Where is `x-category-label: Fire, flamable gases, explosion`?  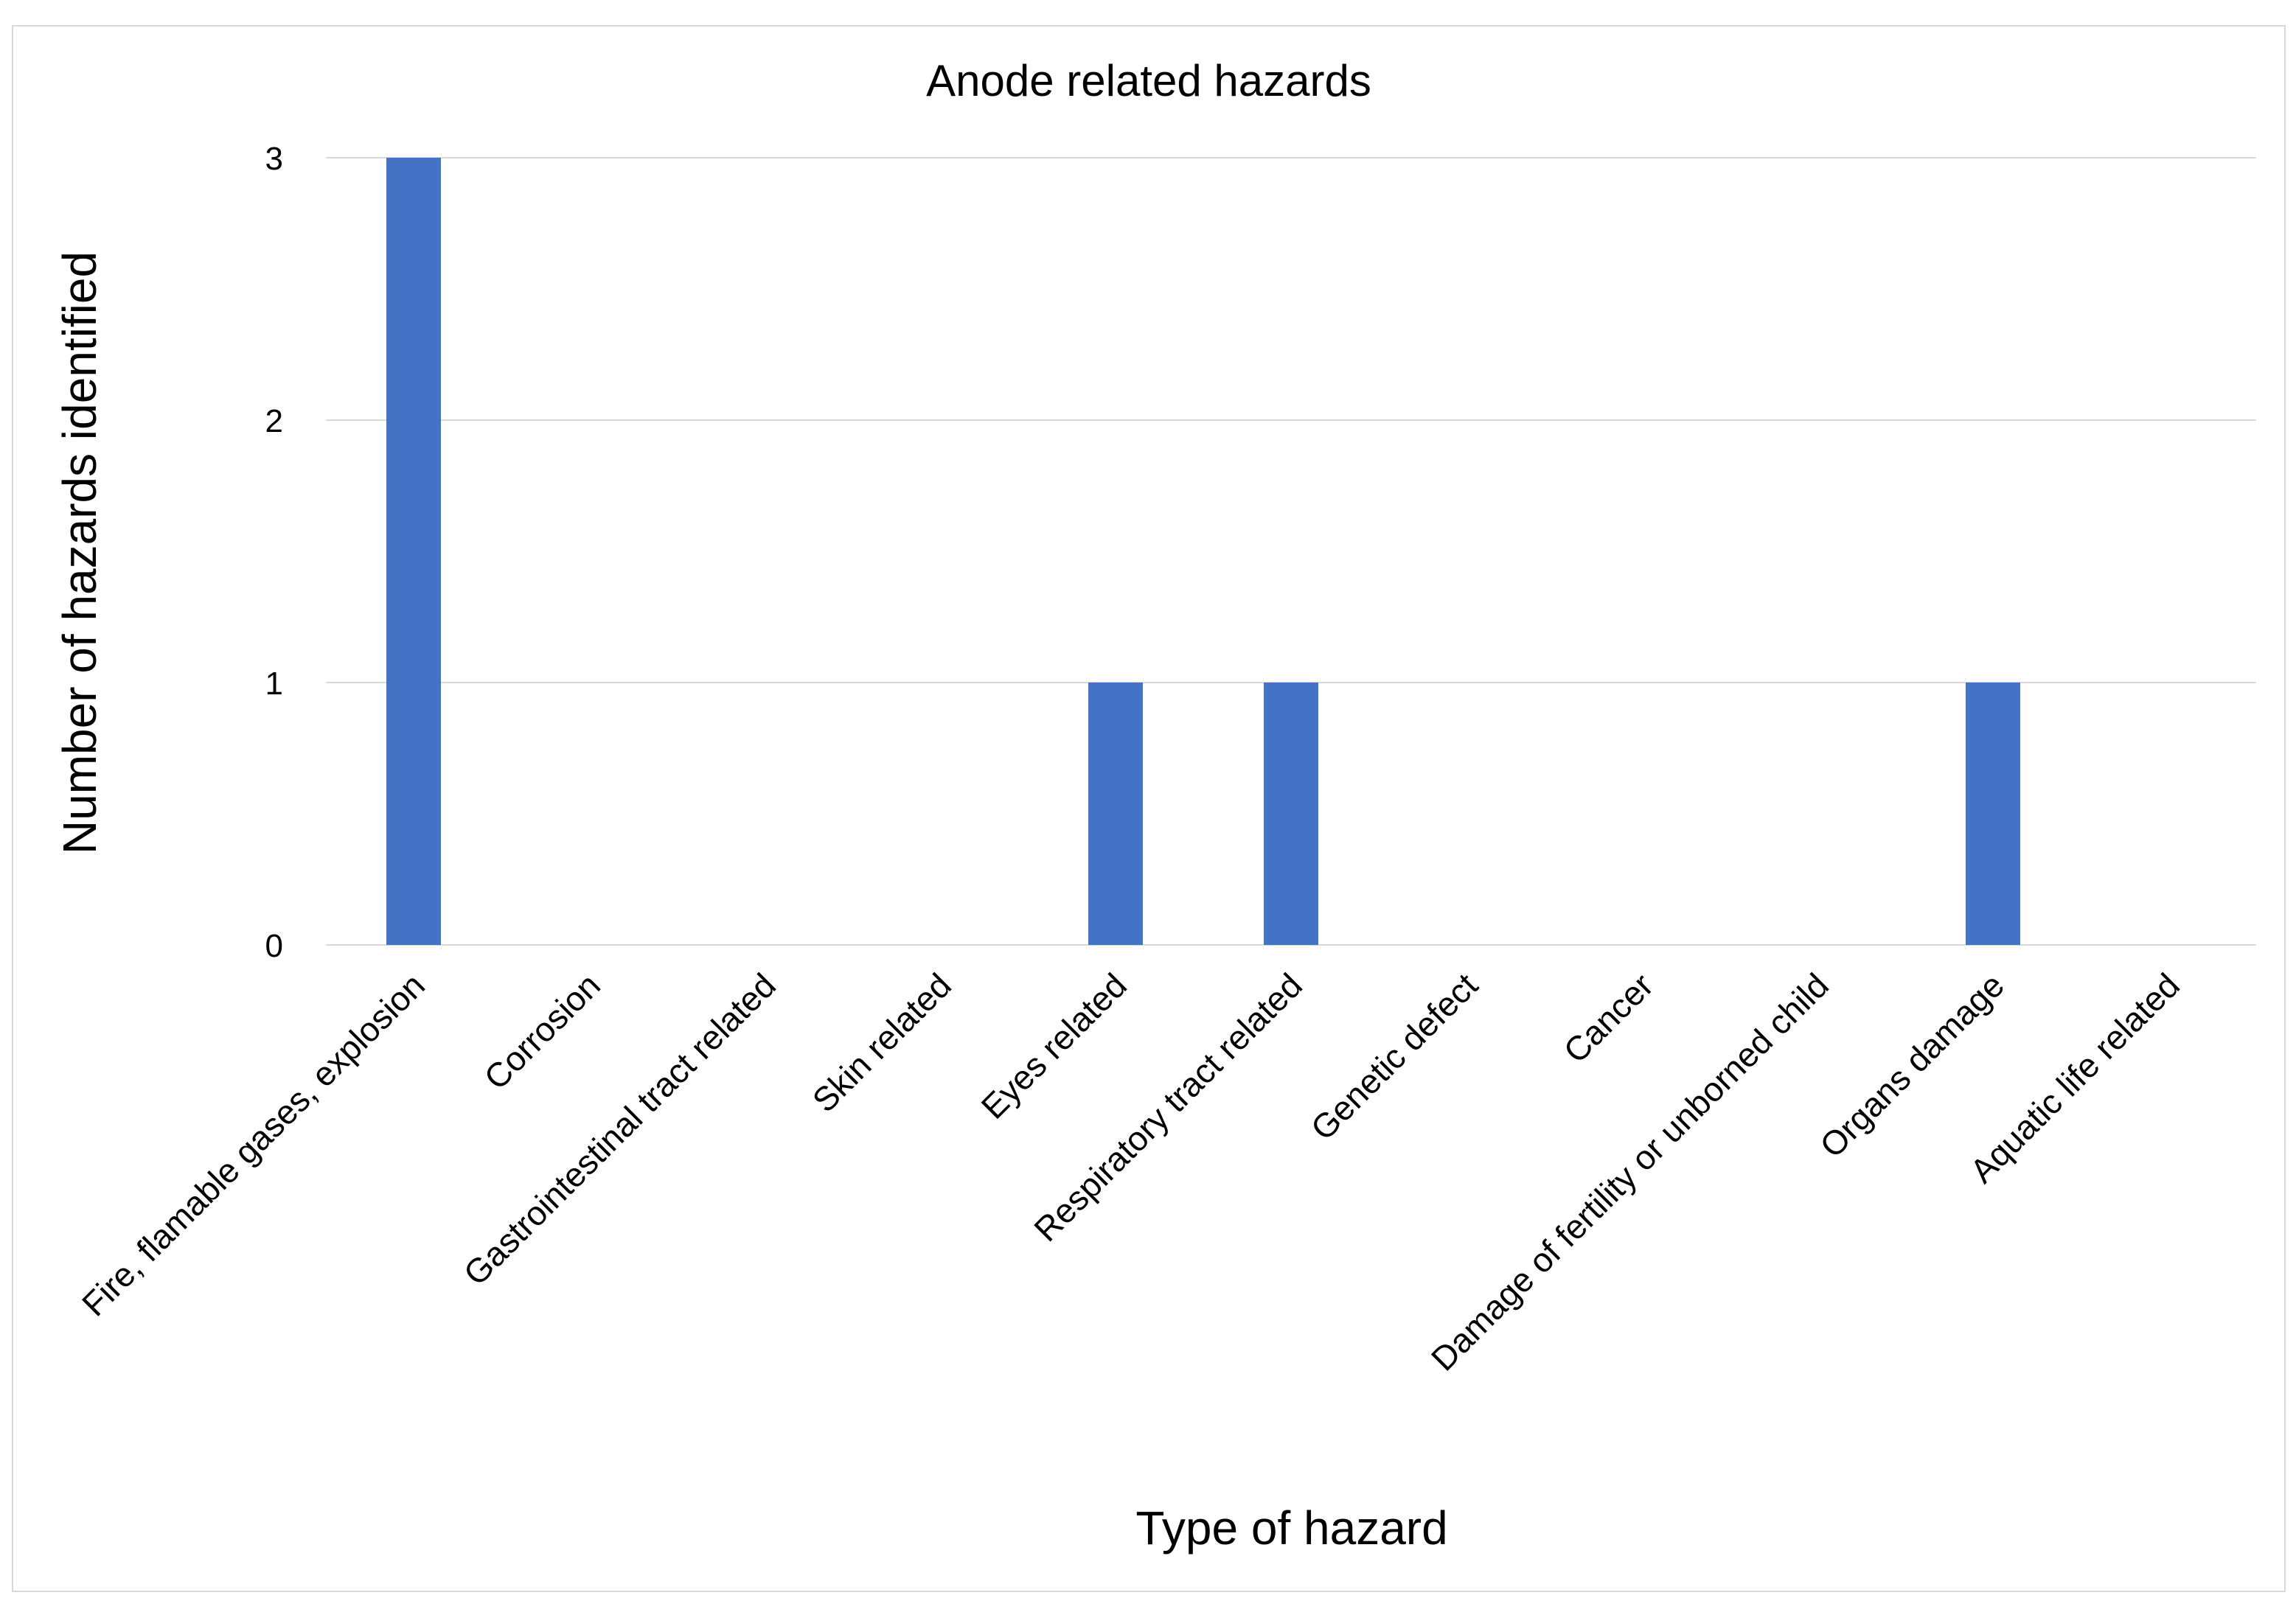 x-category-label: Fire, flamable gases, explosion is located at coordinates (253, 1144).